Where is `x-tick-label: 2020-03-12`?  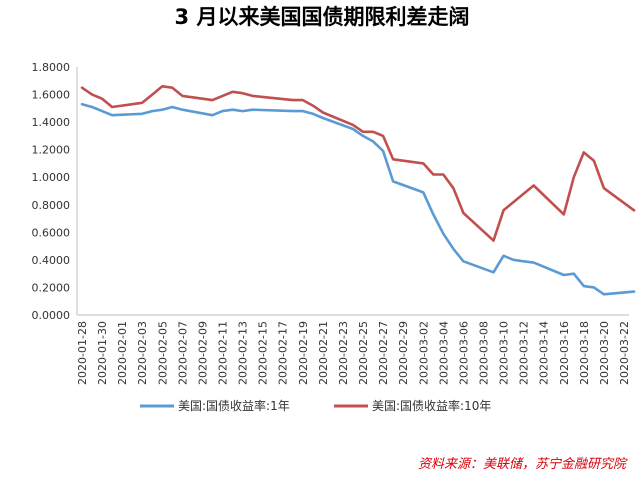 x-tick-label: 2020-03-12 is located at coordinates (524, 353).